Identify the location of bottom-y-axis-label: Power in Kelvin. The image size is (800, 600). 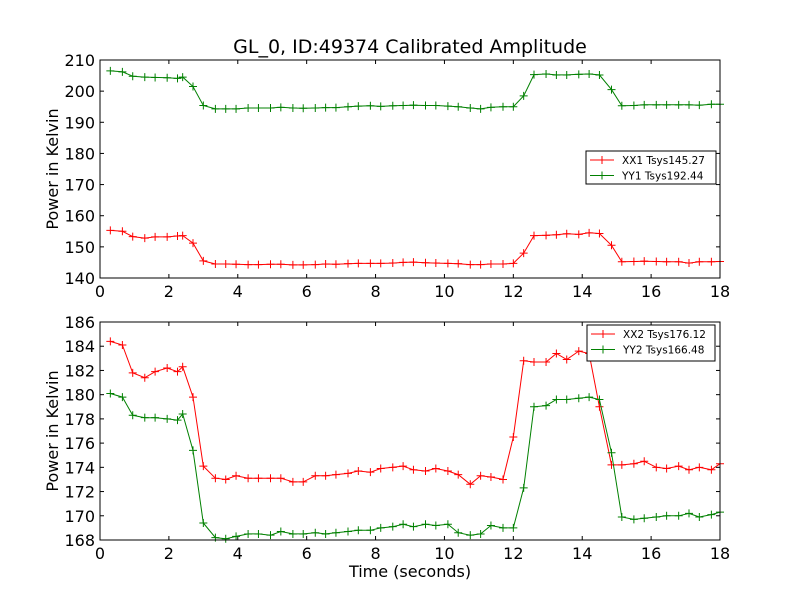
(52, 430).